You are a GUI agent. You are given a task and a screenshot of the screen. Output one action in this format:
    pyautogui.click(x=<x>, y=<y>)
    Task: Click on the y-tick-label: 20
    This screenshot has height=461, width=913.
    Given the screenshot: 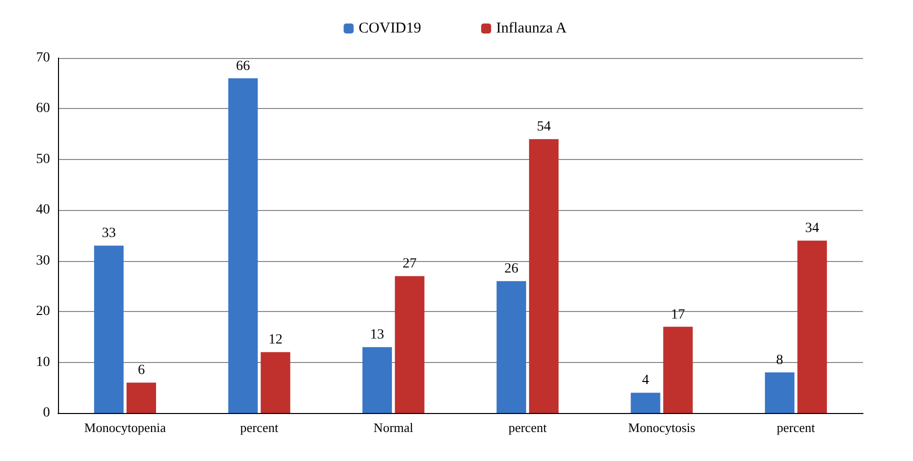 What is the action you would take?
    pyautogui.click(x=43, y=312)
    